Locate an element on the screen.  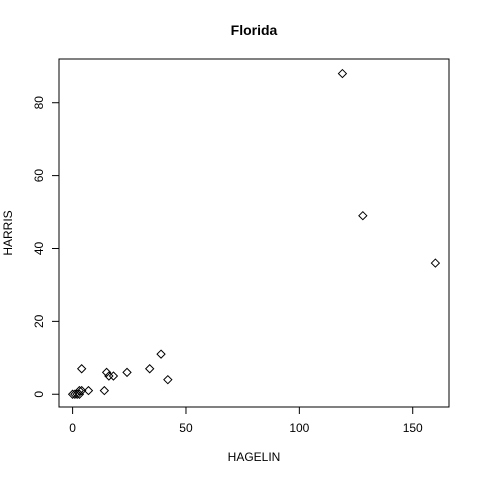
x-tick-label: 0 is located at coordinates (72, 428).